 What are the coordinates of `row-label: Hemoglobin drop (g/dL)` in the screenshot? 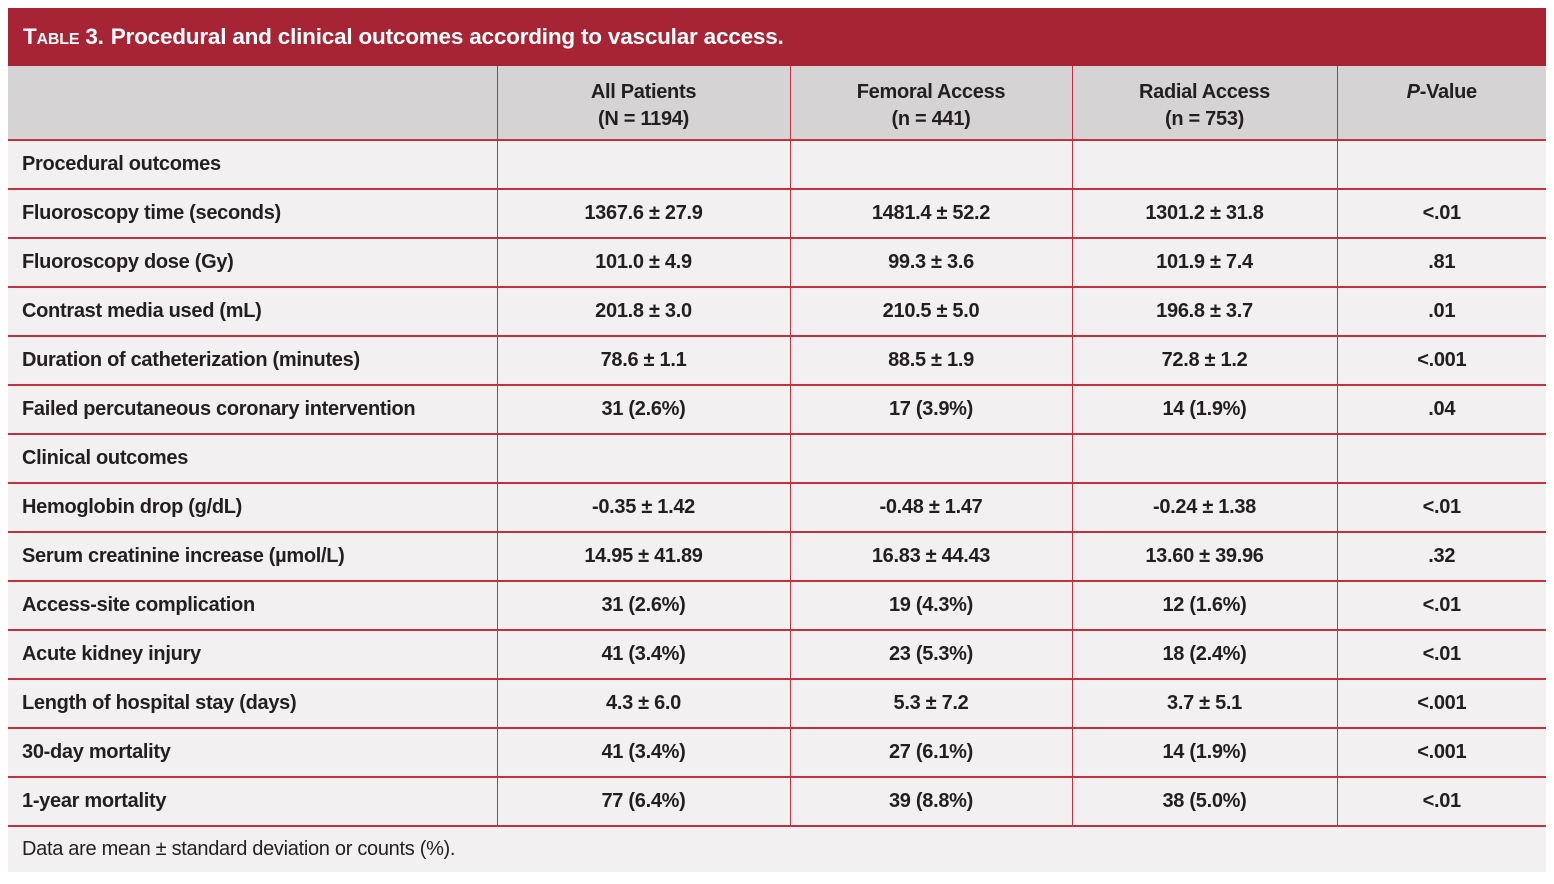 It's located at (252, 507).